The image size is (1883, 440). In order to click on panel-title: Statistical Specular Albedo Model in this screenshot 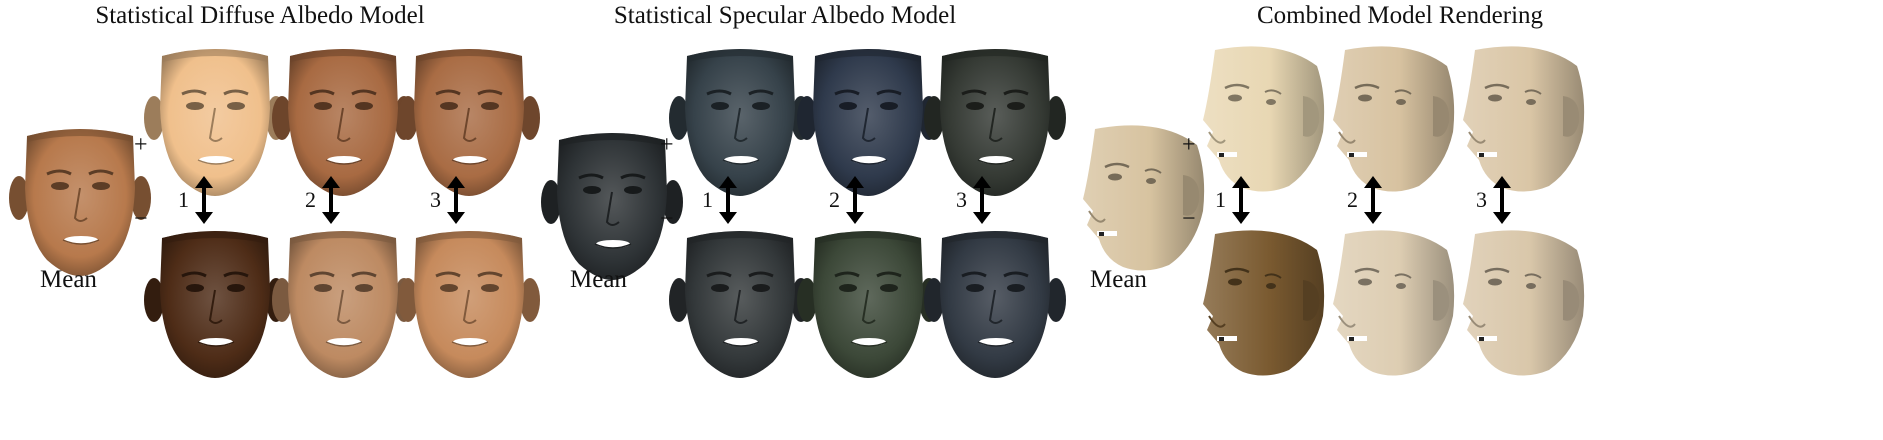, I will do `click(785, 16)`.